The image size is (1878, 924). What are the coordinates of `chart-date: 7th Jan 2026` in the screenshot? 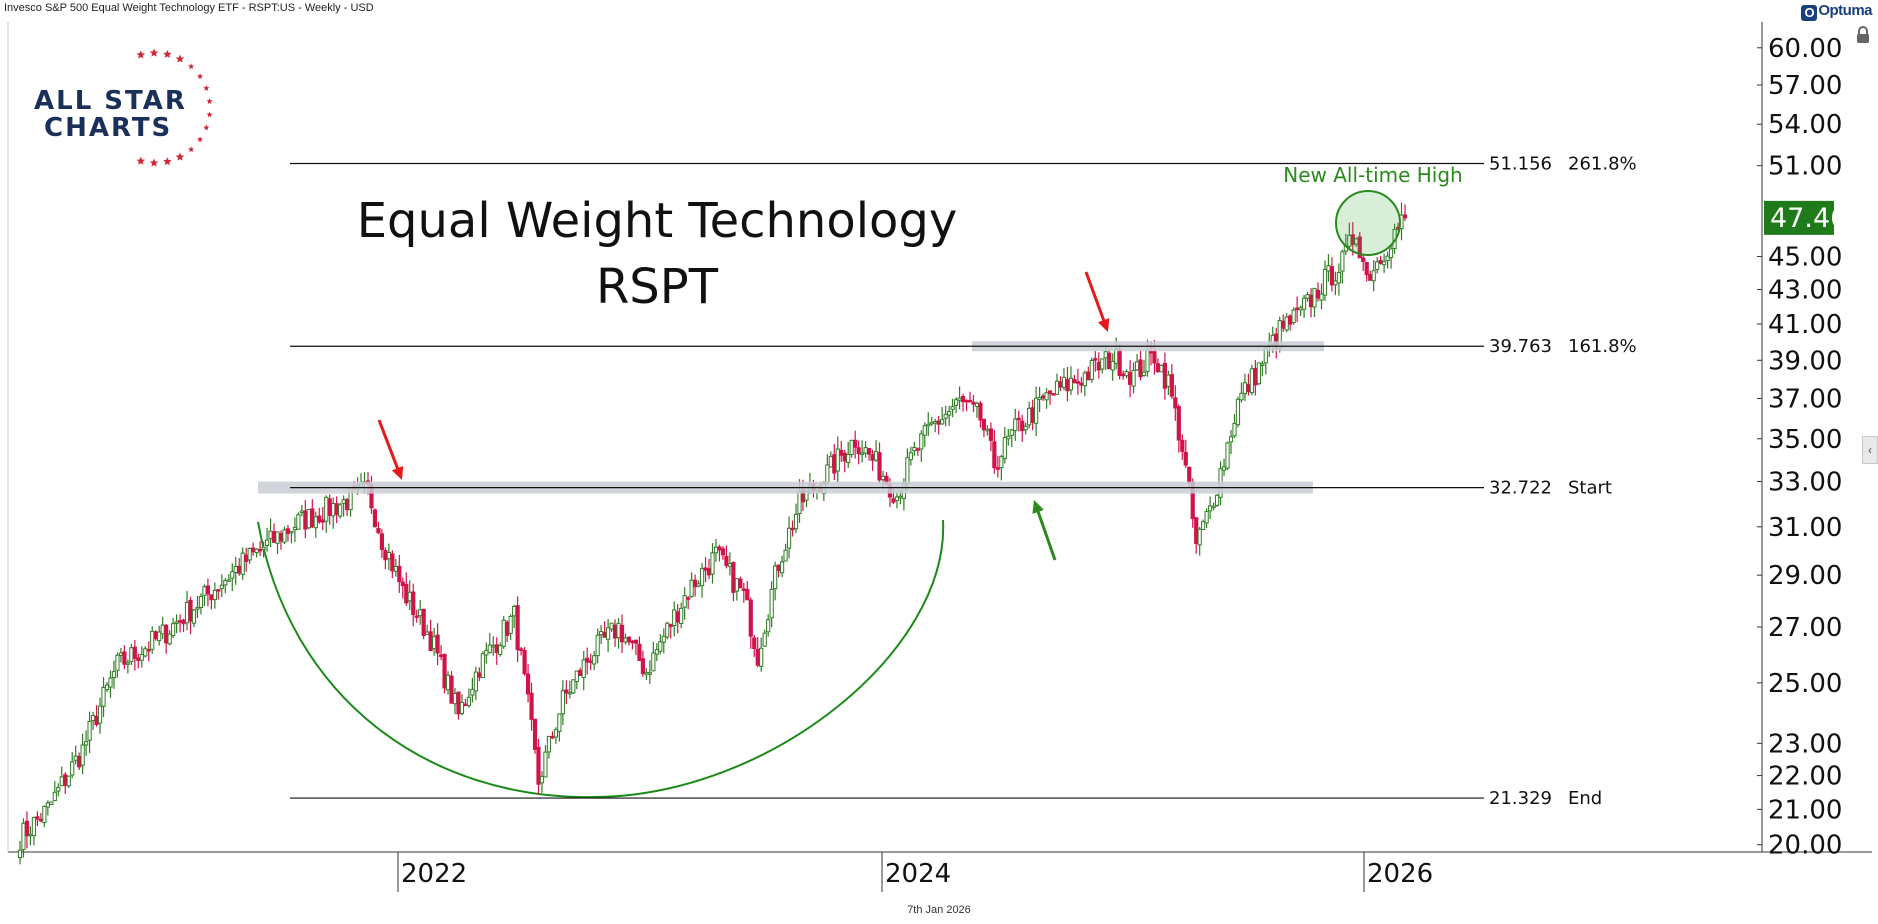 It's located at (939, 910).